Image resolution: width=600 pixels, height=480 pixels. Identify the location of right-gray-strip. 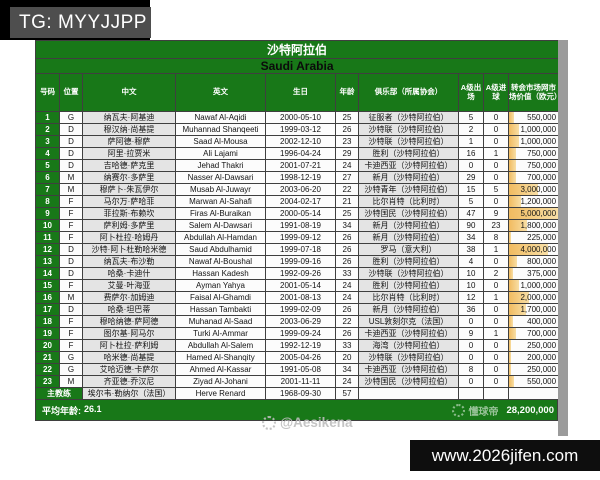
(563, 238).